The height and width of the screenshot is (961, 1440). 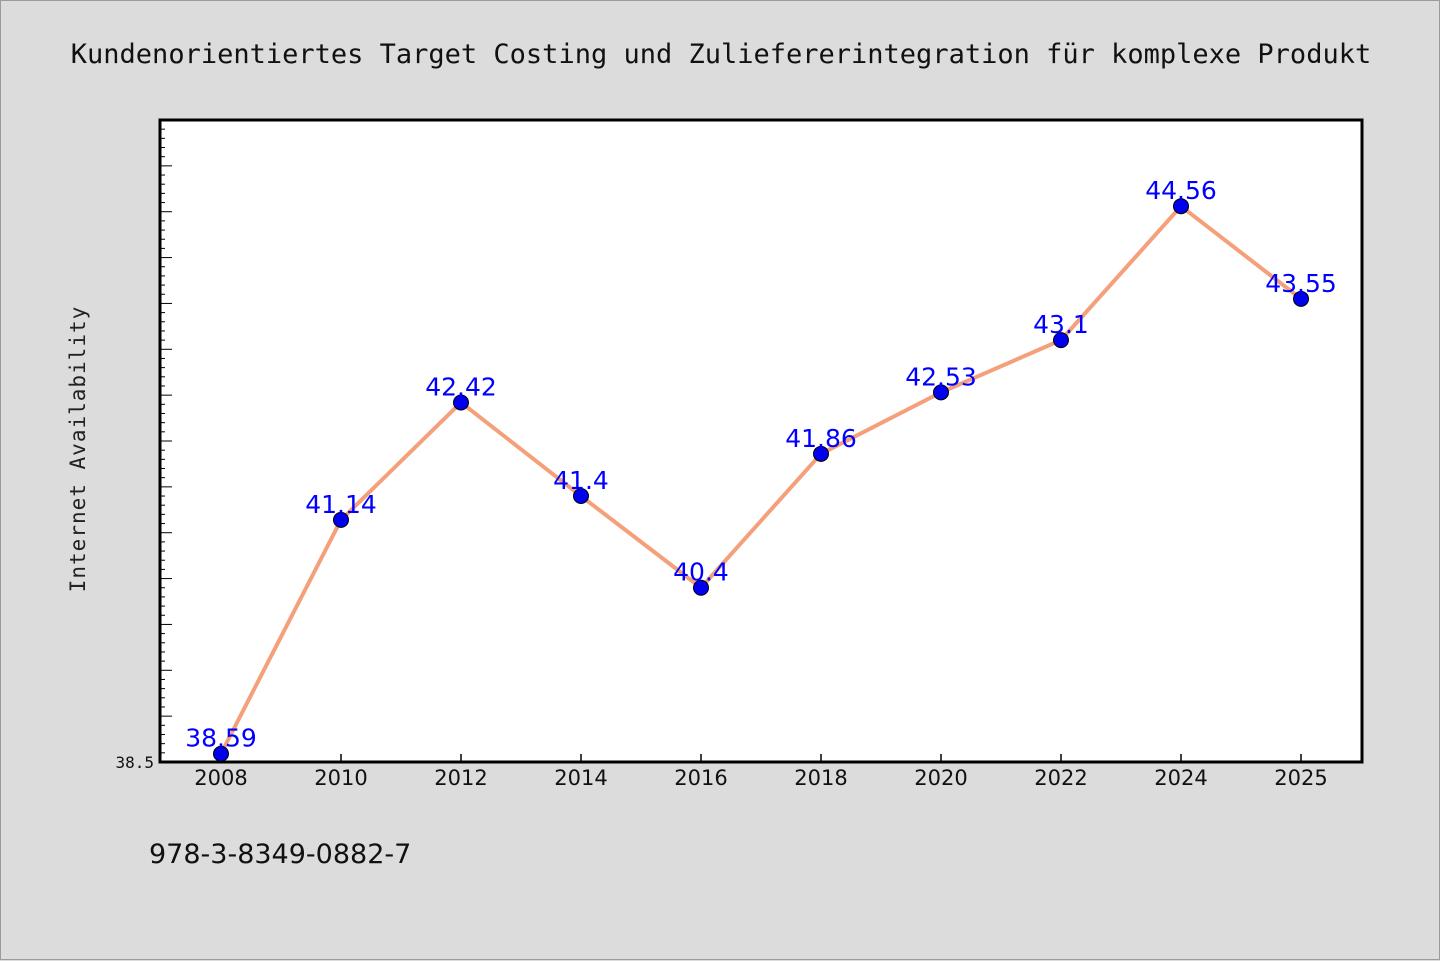 What do you see at coordinates (220, 778) in the screenshot?
I see `x-tick-label: 2008` at bounding box center [220, 778].